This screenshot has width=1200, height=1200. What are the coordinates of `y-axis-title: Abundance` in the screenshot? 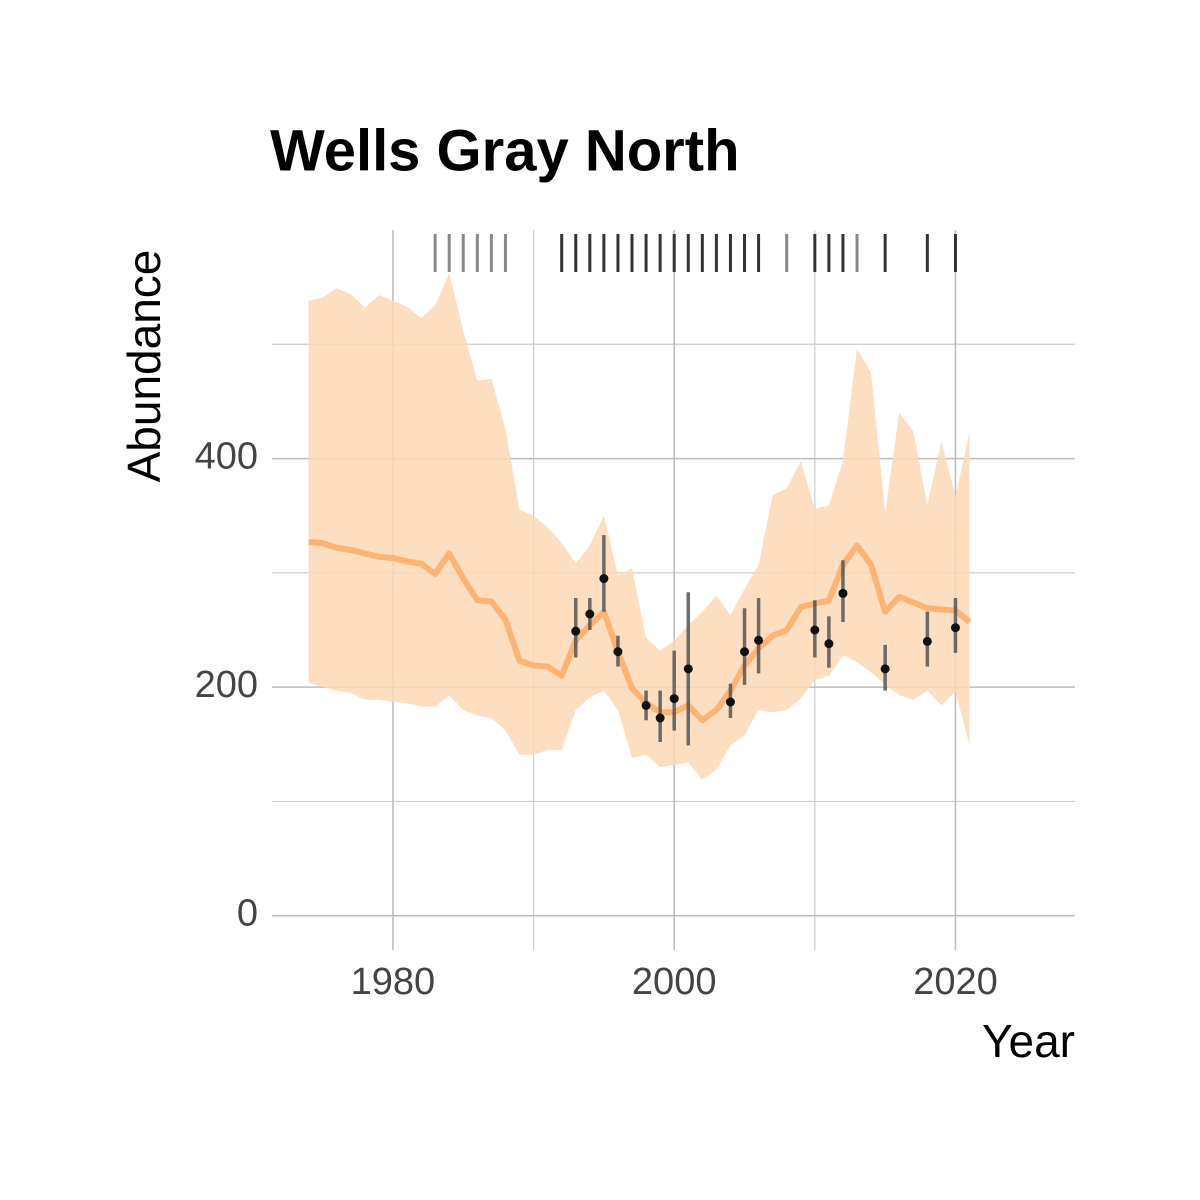 It's located at (144, 366).